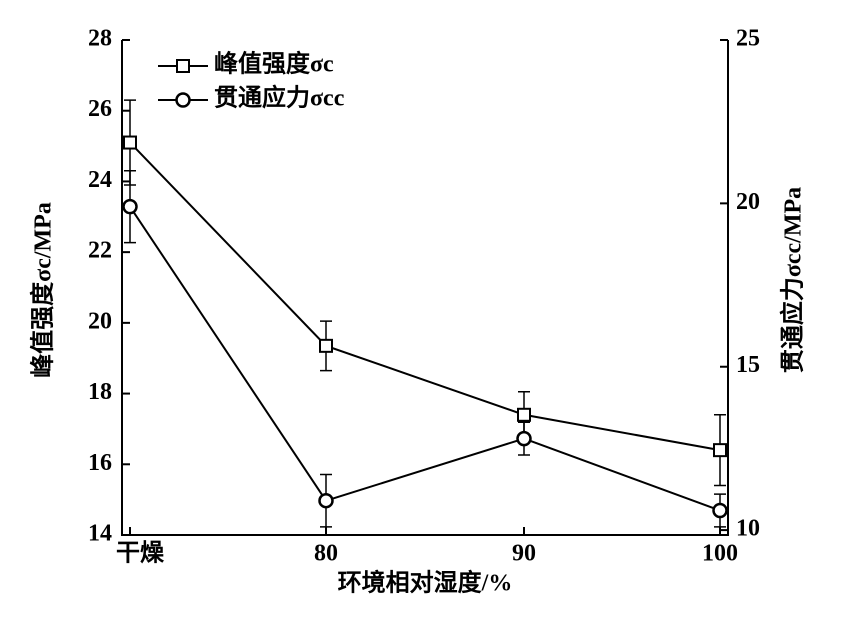  I want to click on y-tick-label: 26, so click(100, 109).